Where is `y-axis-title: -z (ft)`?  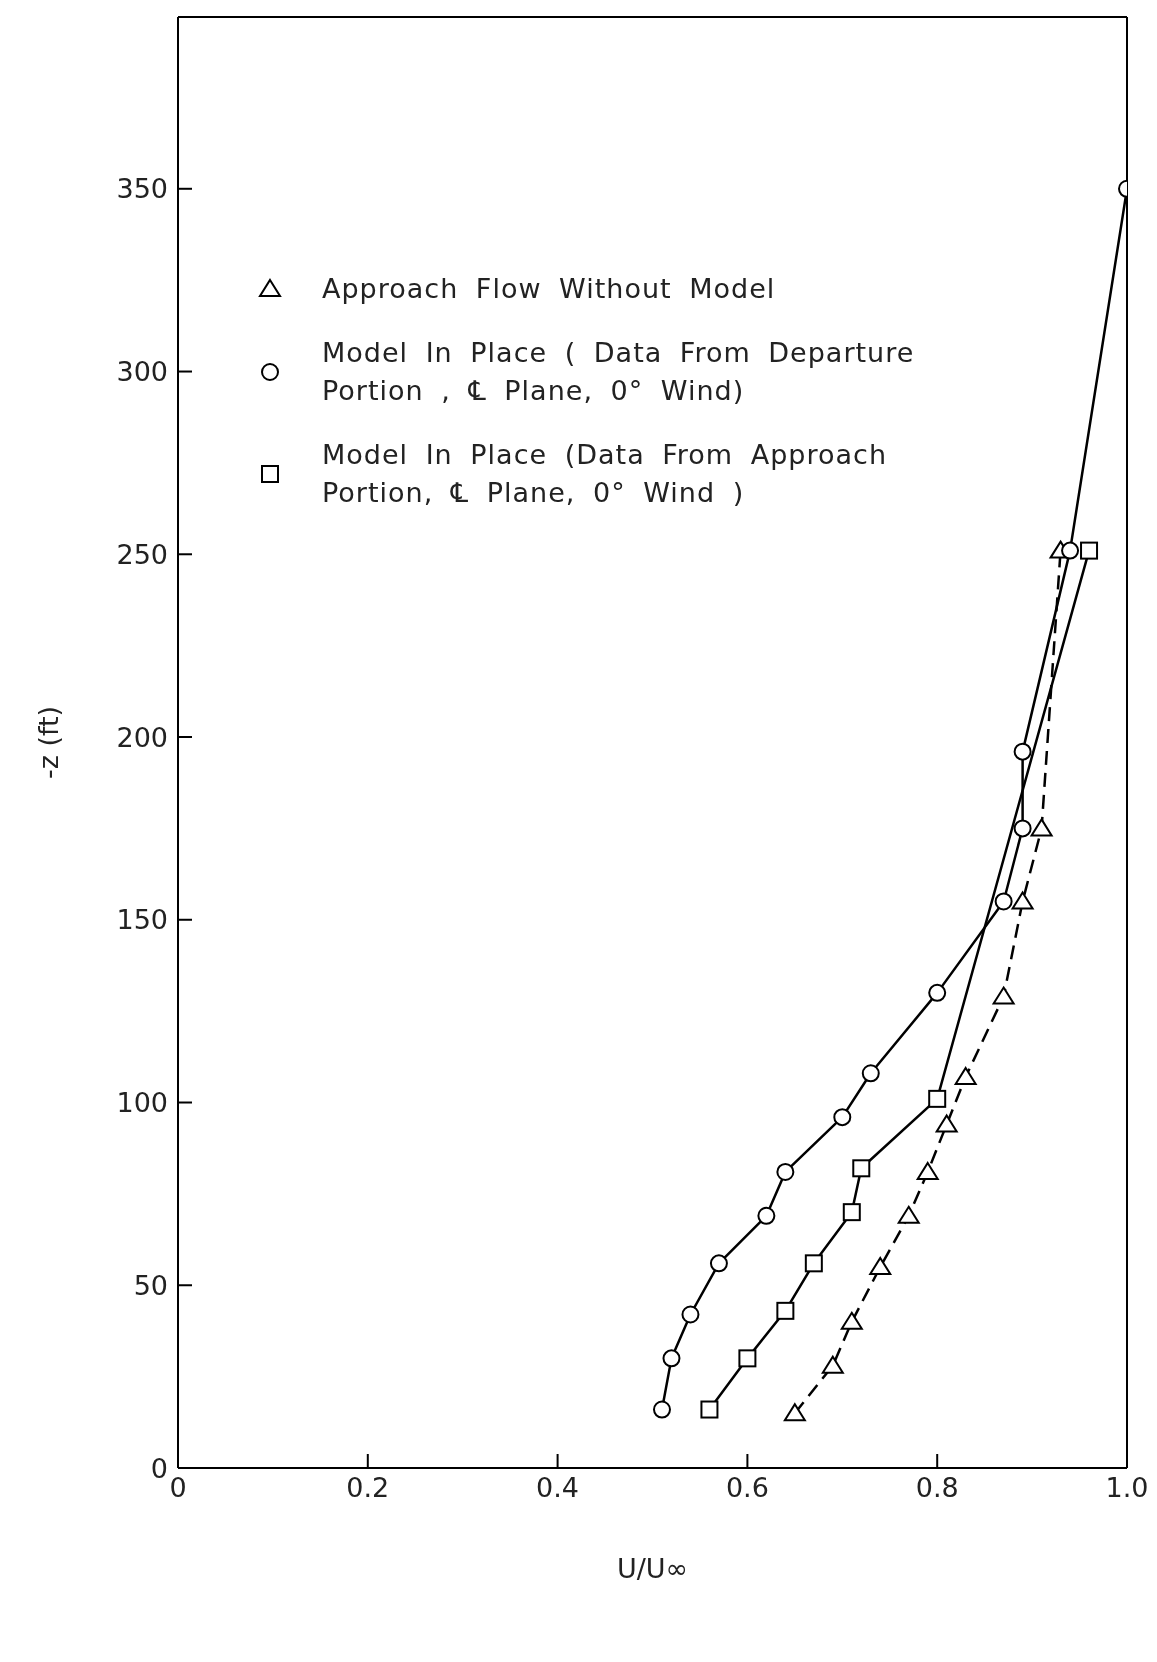
y-axis-title: -z (ft) is located at coordinates (48, 742).